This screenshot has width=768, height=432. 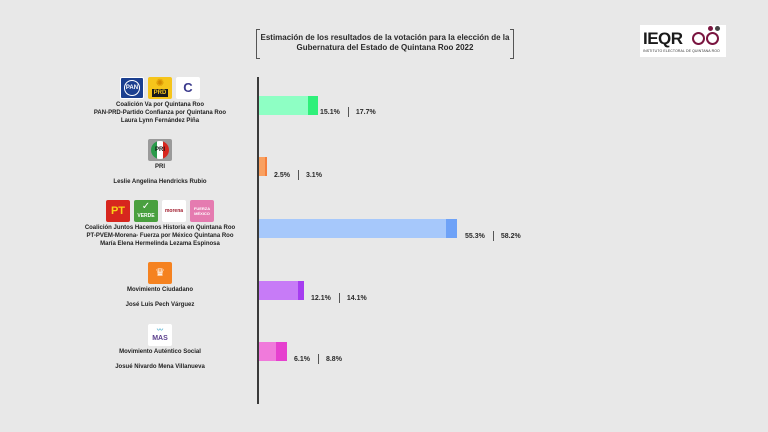 I want to click on bar-pri, so click(x=263, y=166).